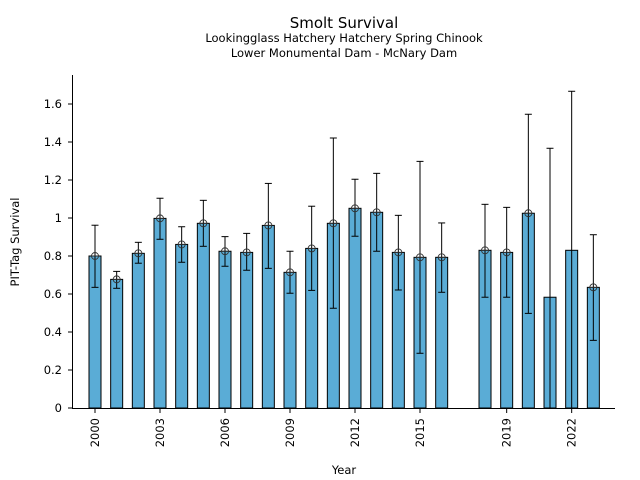 This screenshot has height=480, width=640. Describe the element at coordinates (572, 249) in the screenshot. I see `error-bar-2022` at that location.